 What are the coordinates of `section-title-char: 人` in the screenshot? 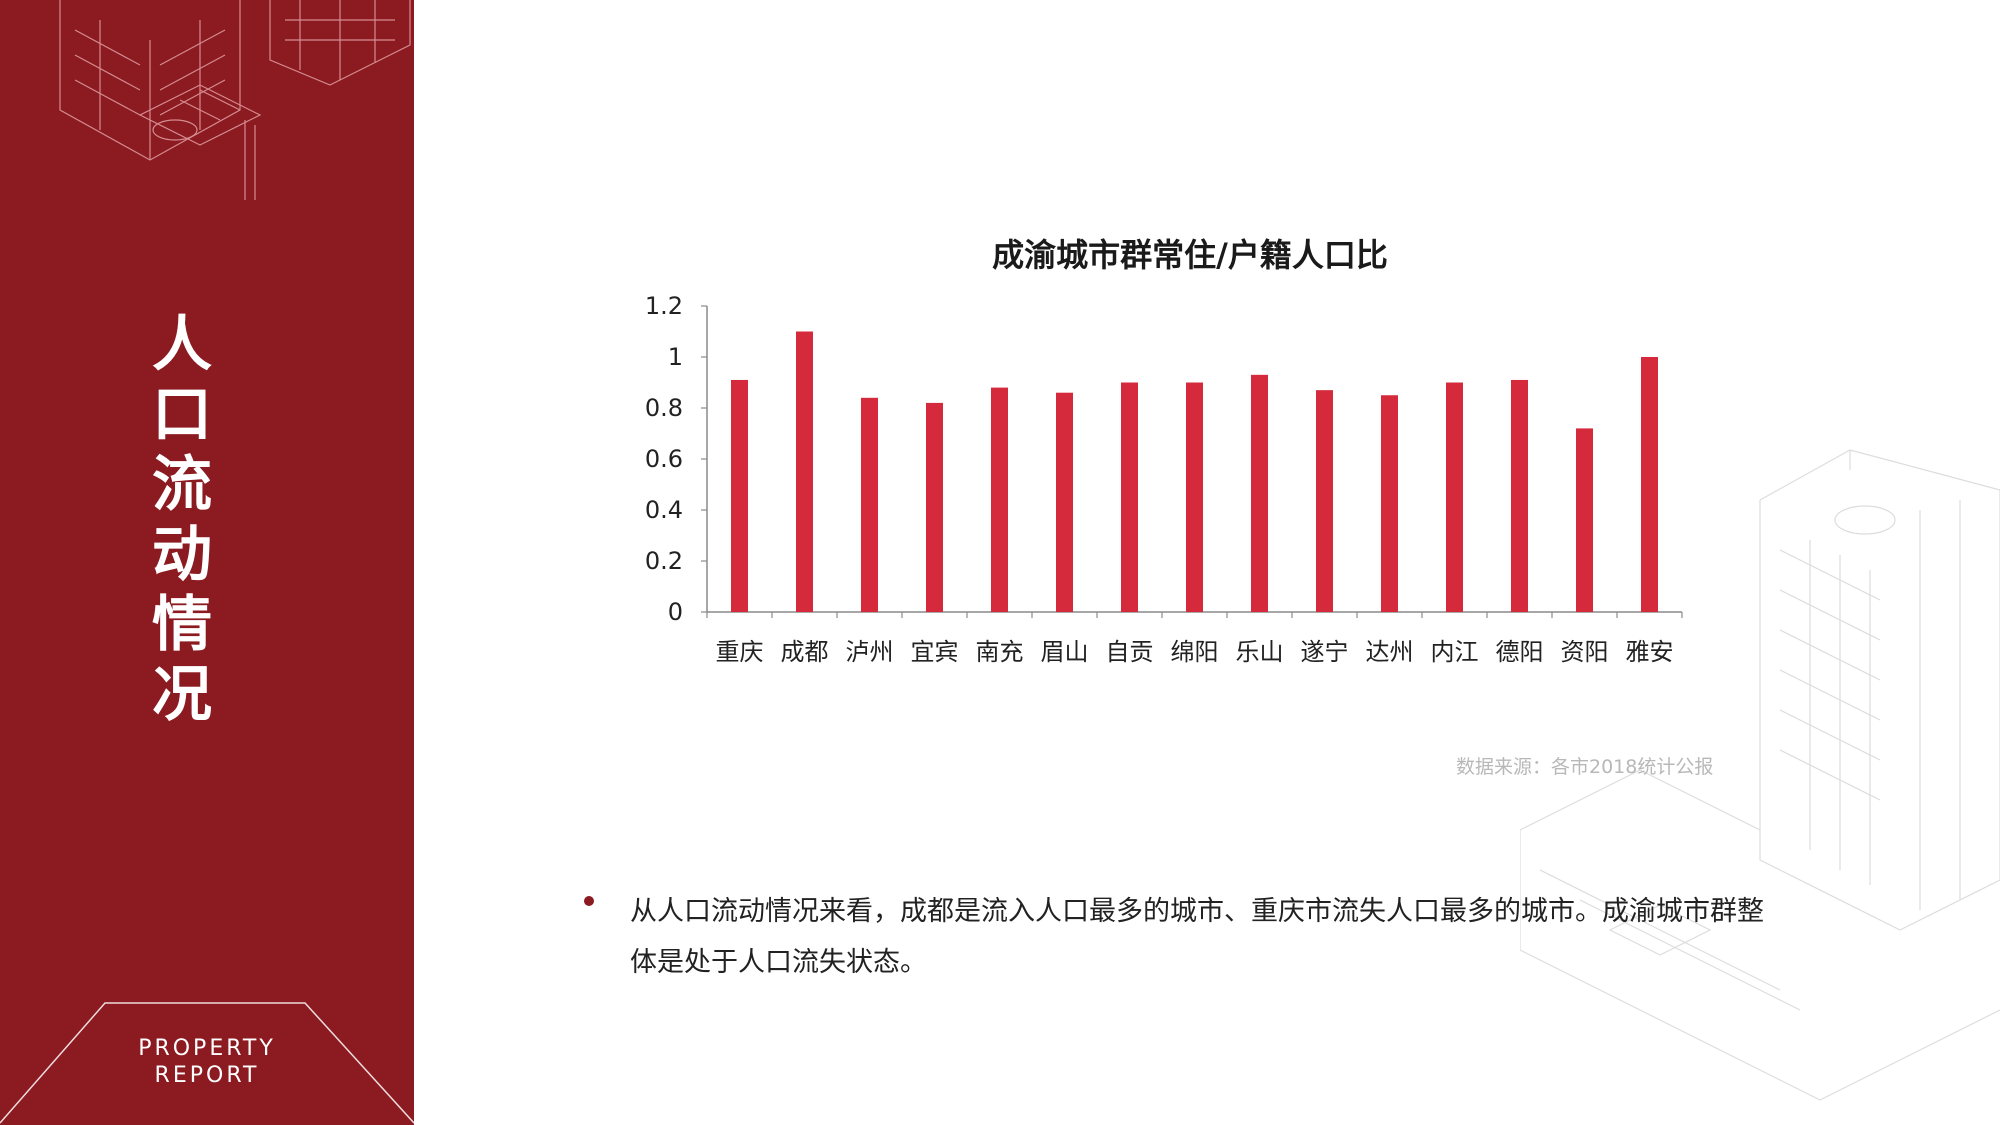 It's located at (182, 345).